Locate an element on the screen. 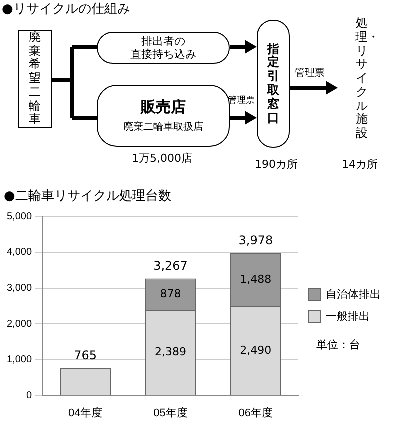  x-tick-label: 05年度 is located at coordinates (171, 413).